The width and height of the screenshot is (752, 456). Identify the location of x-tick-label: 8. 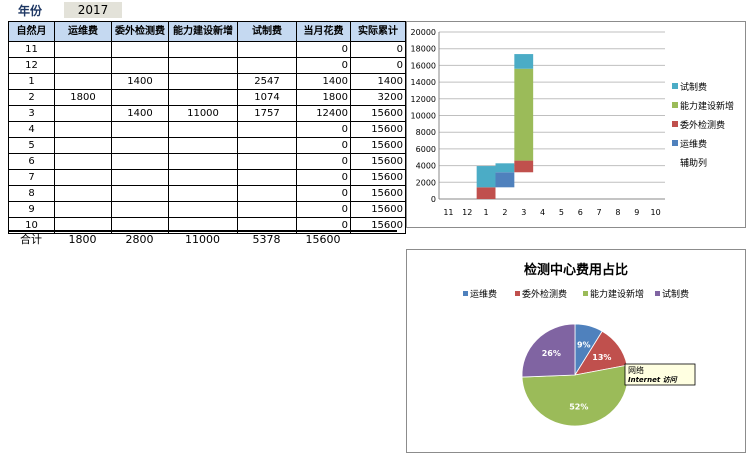
(617, 212).